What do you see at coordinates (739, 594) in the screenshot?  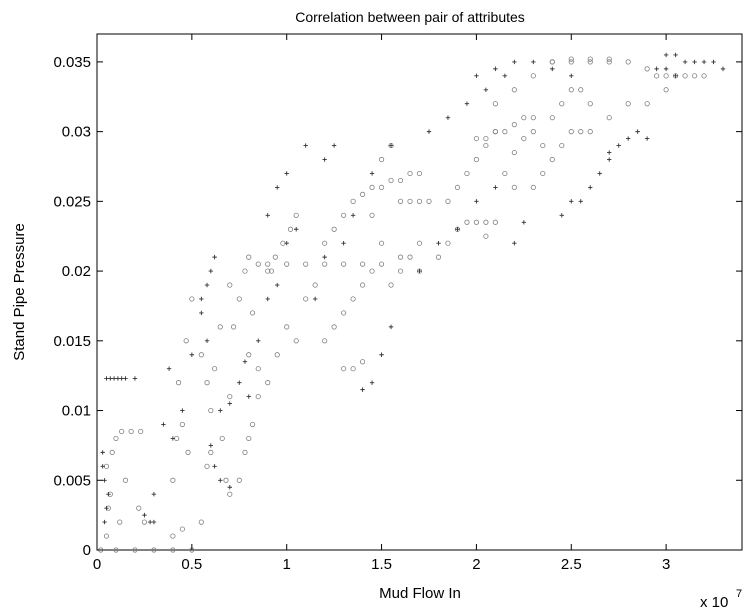 I see `x-multiplier-exponent: 7` at bounding box center [739, 594].